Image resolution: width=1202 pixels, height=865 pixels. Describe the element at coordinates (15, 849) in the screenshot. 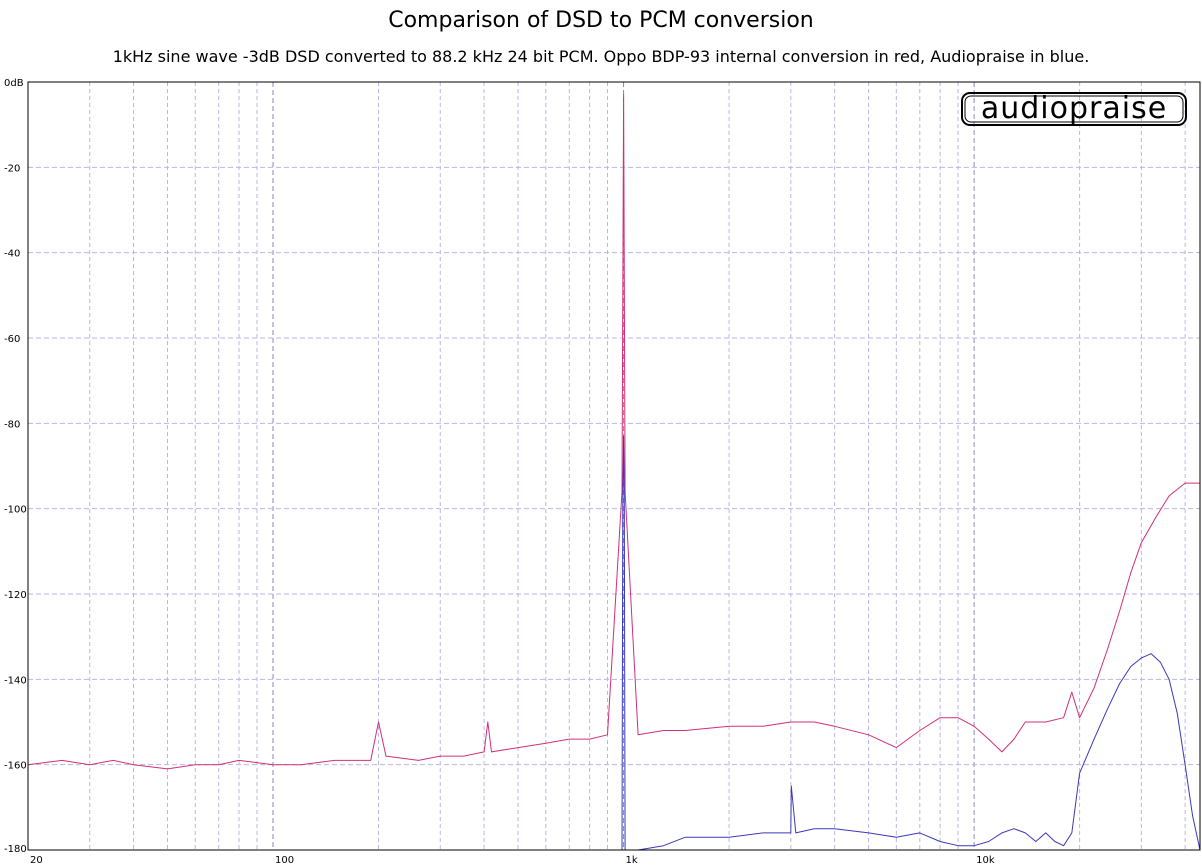

I see `y-tick-label: -180` at that location.